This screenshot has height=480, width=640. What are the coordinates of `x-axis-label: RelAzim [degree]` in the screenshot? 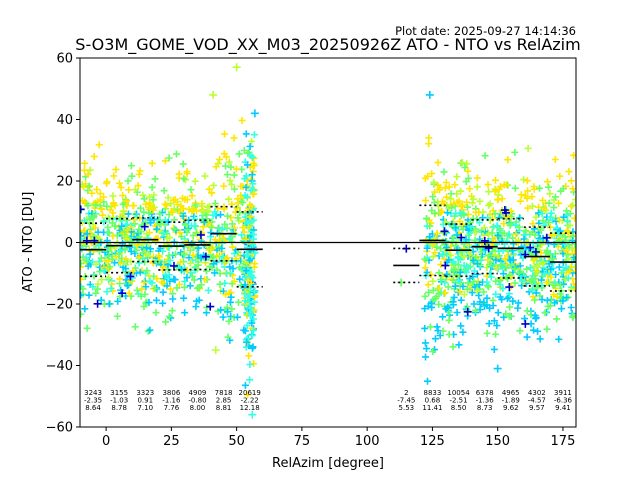 It's located at (328, 463).